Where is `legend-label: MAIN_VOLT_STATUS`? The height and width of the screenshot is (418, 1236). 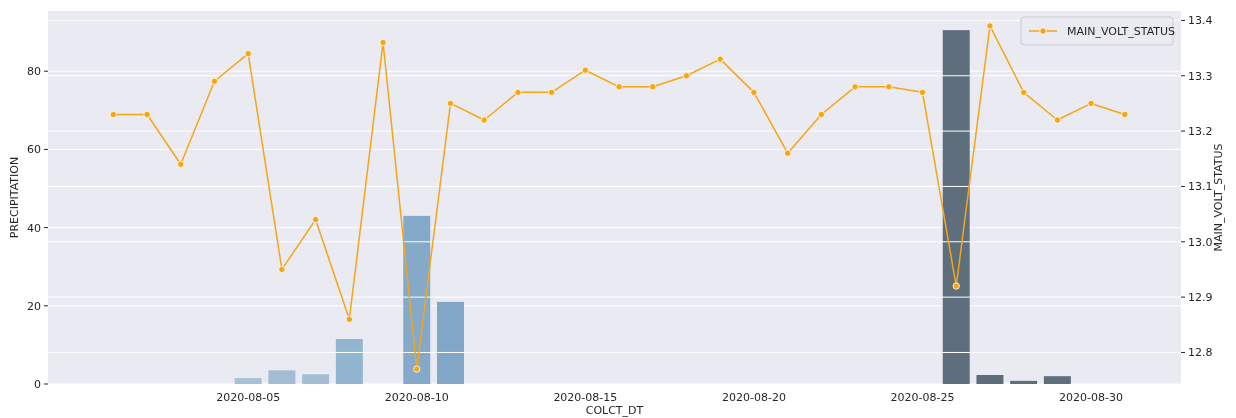
legend-label: MAIN_VOLT_STATUS is located at coordinates (1121, 31).